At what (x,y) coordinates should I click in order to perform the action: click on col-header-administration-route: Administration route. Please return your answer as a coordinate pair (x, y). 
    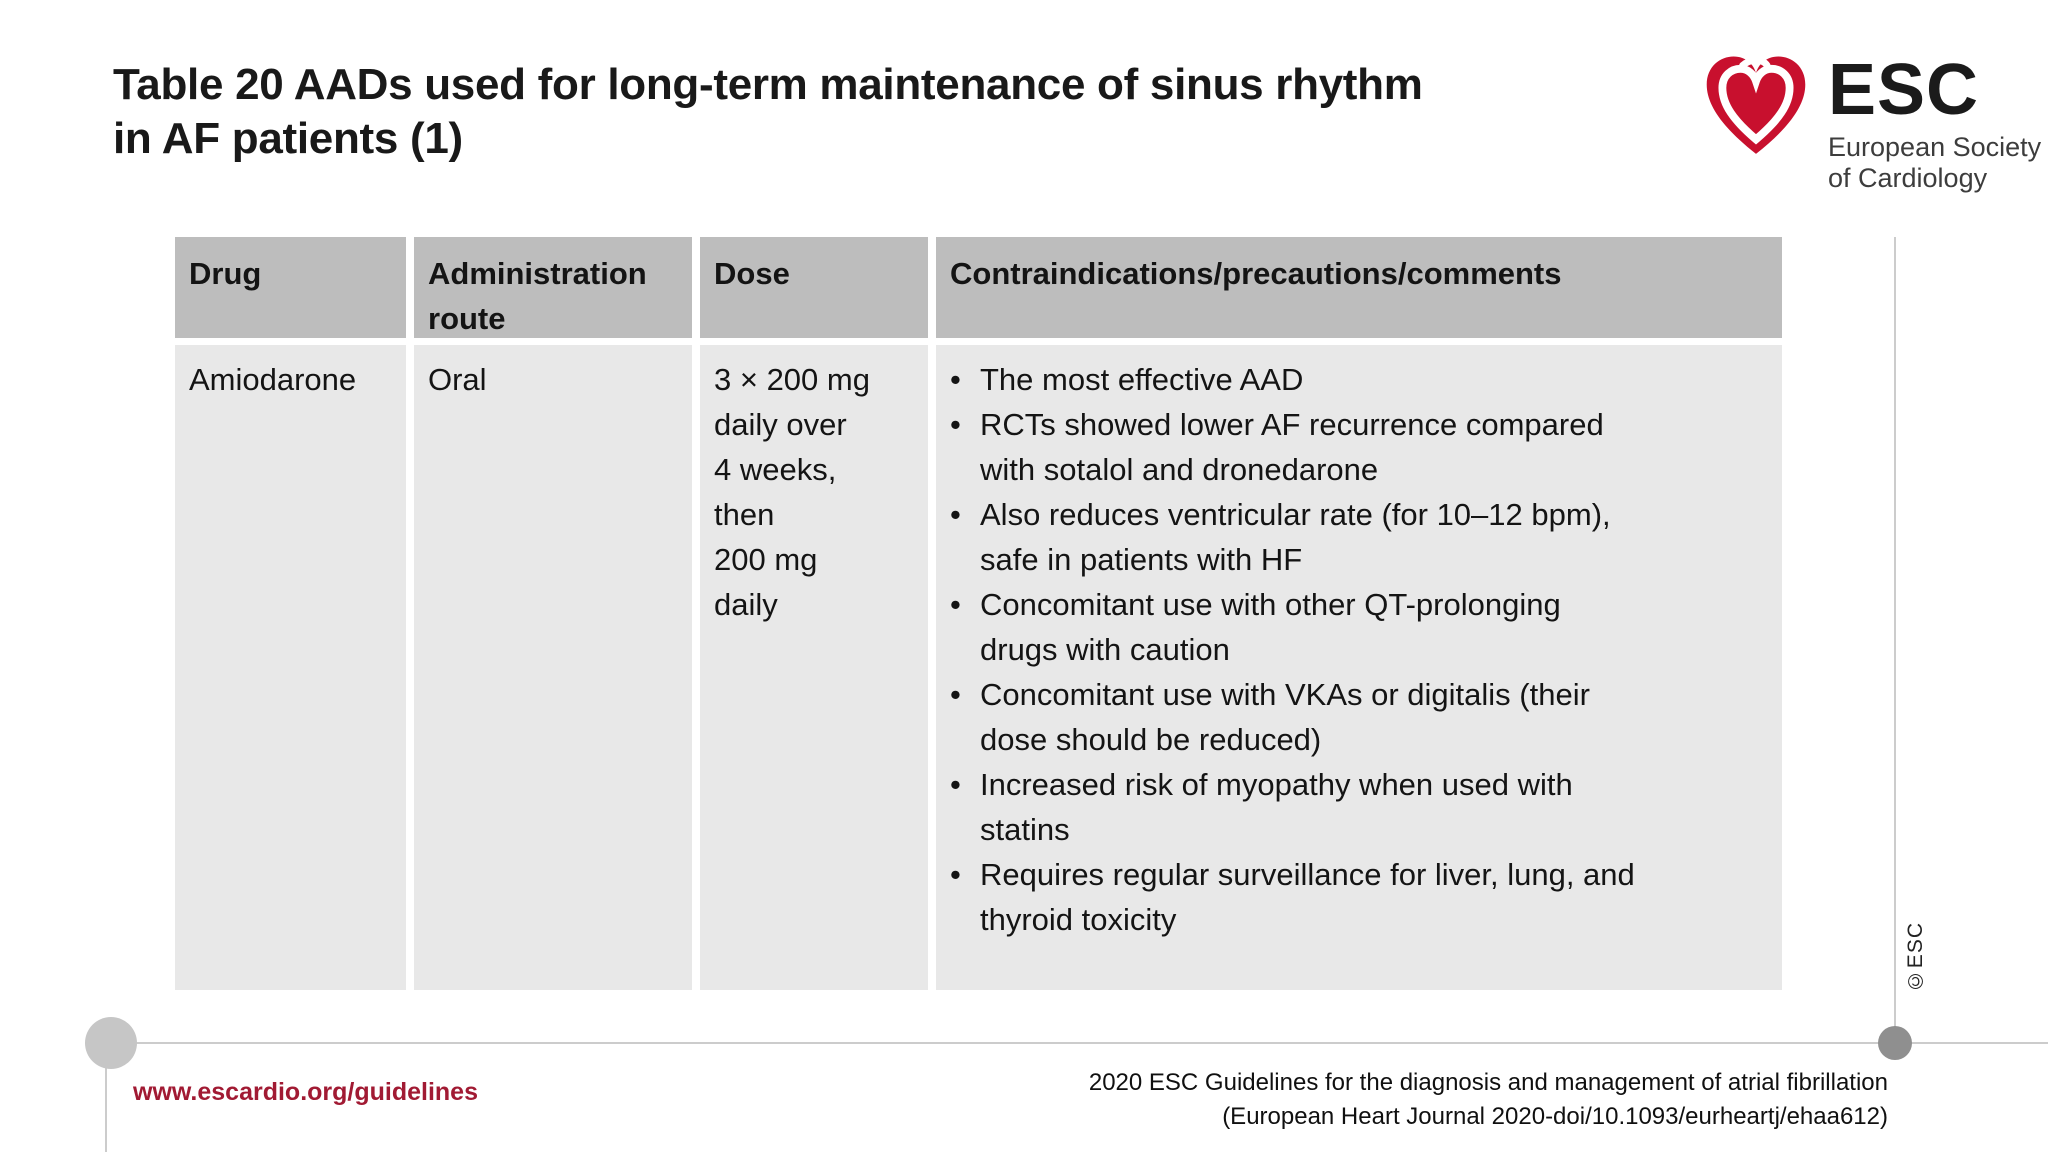
    Looking at the image, I should click on (553, 287).